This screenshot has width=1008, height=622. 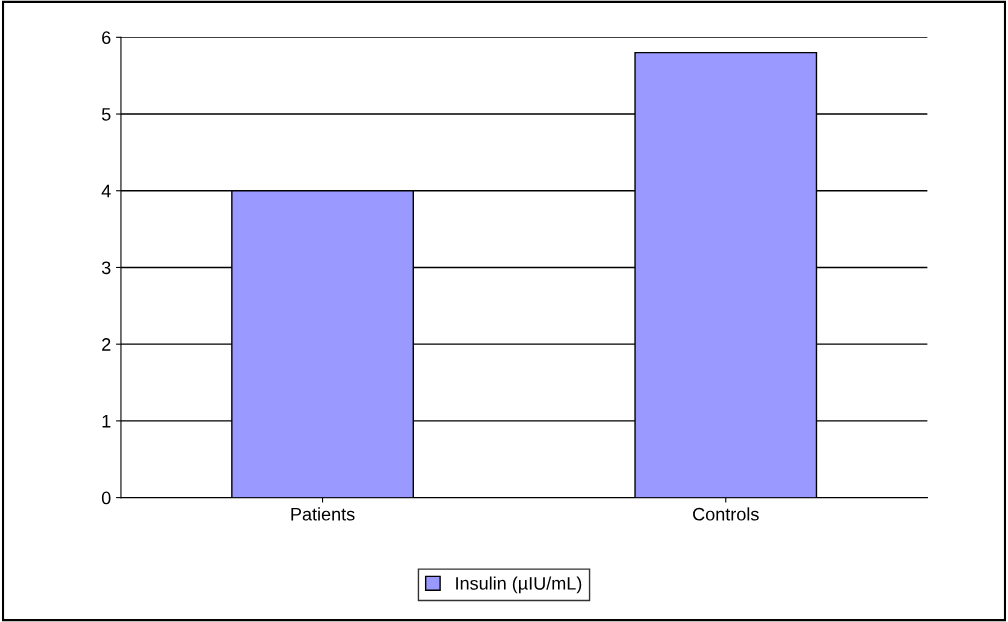 I want to click on y-tick-label: 3, so click(x=106, y=268).